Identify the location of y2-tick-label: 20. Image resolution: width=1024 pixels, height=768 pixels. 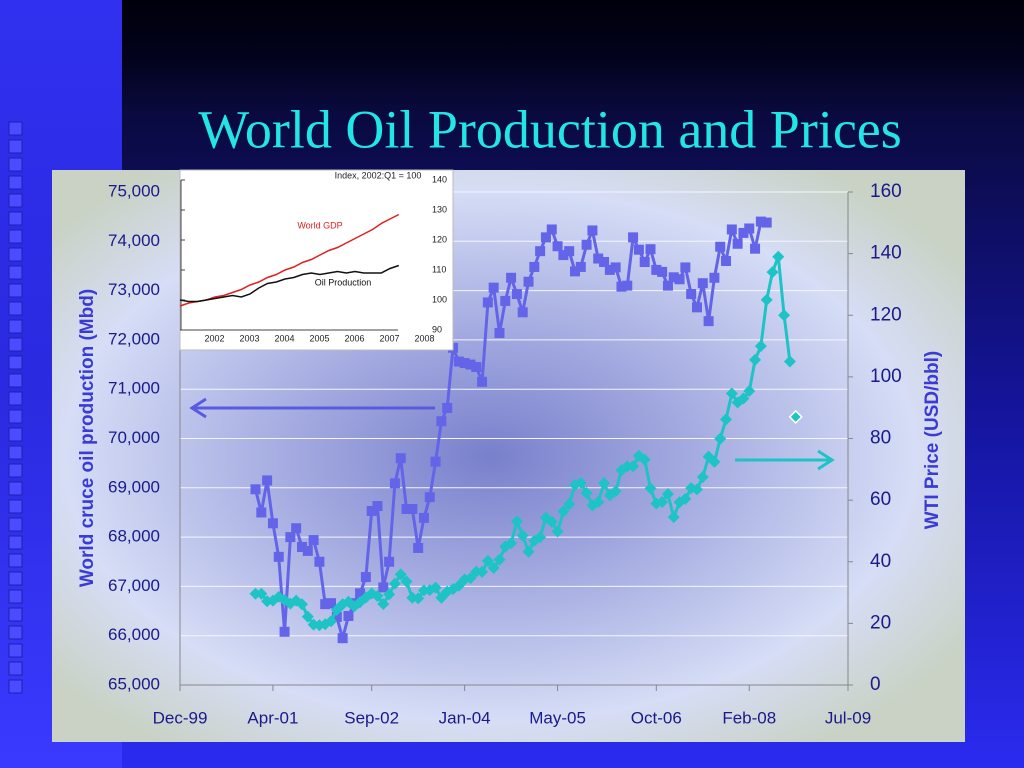
(880, 622).